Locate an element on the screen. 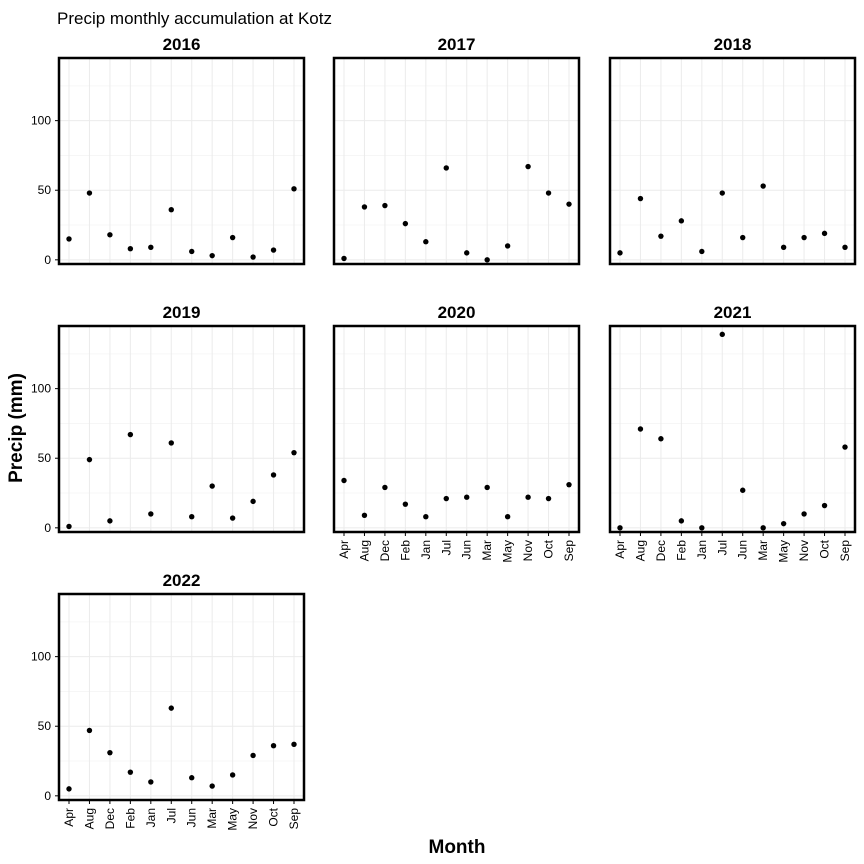 Image resolution: width=864 pixels, height=864 pixels. data-point-2018-sep is located at coordinates (845, 247).